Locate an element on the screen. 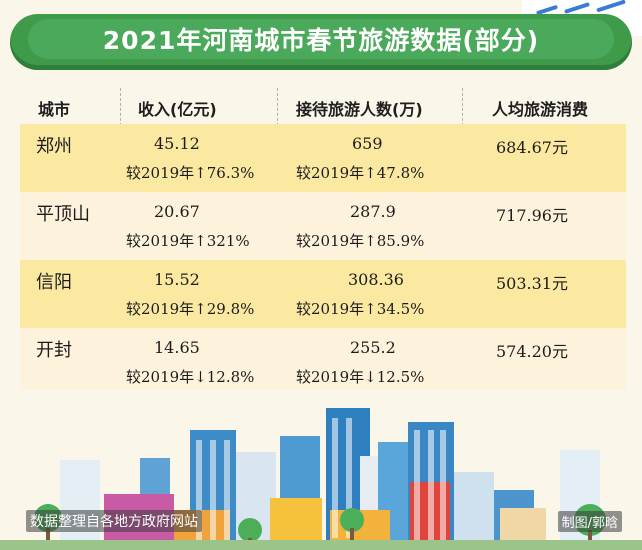 Image resolution: width=642 pixels, height=550 pixels. page-title: 2021年河南城市春节旅游数据(部分) is located at coordinates (321, 40).